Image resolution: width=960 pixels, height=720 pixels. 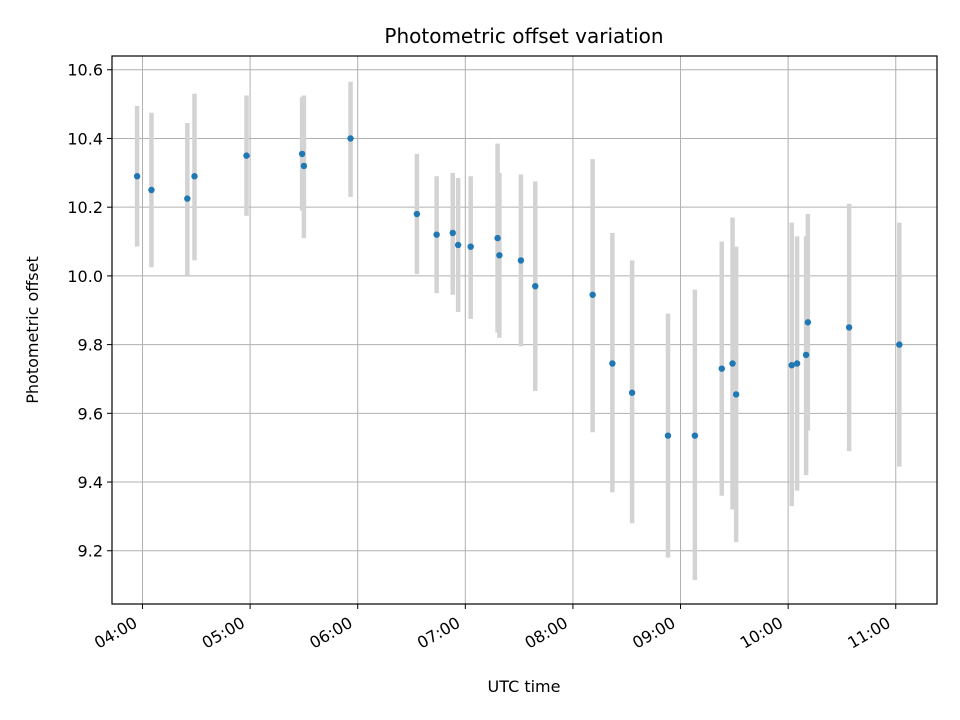 What do you see at coordinates (85, 70) in the screenshot?
I see `y-tick-label: 10.6` at bounding box center [85, 70].